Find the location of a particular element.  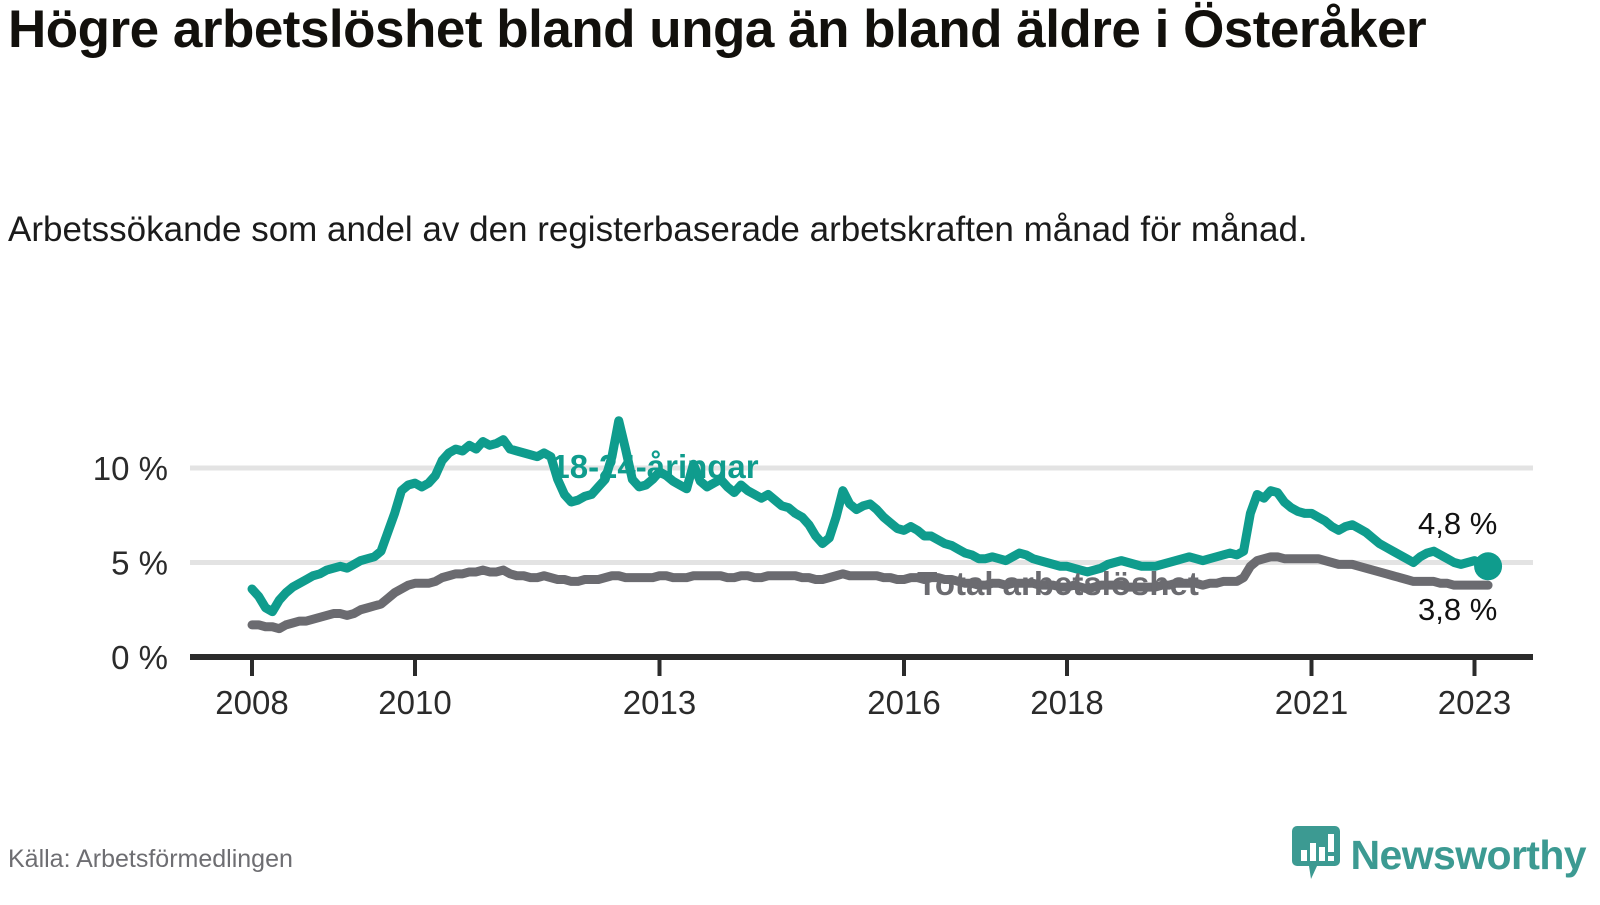

series-inline-labels: 18-24-åringar Total arbetslöshet is located at coordinates (875, 525).